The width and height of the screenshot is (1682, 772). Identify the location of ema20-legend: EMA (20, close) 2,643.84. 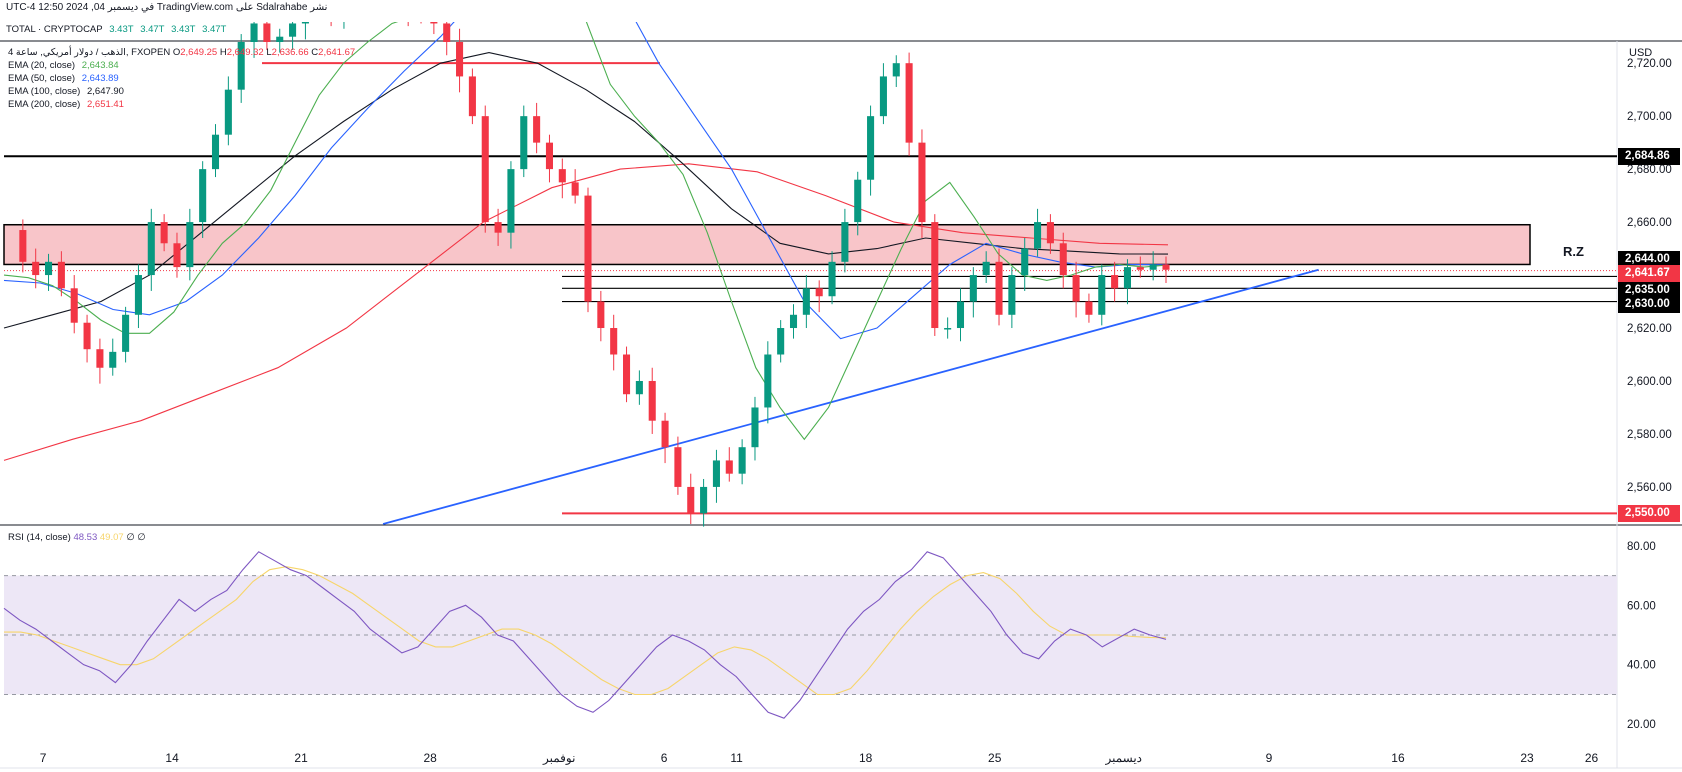
(63, 65).